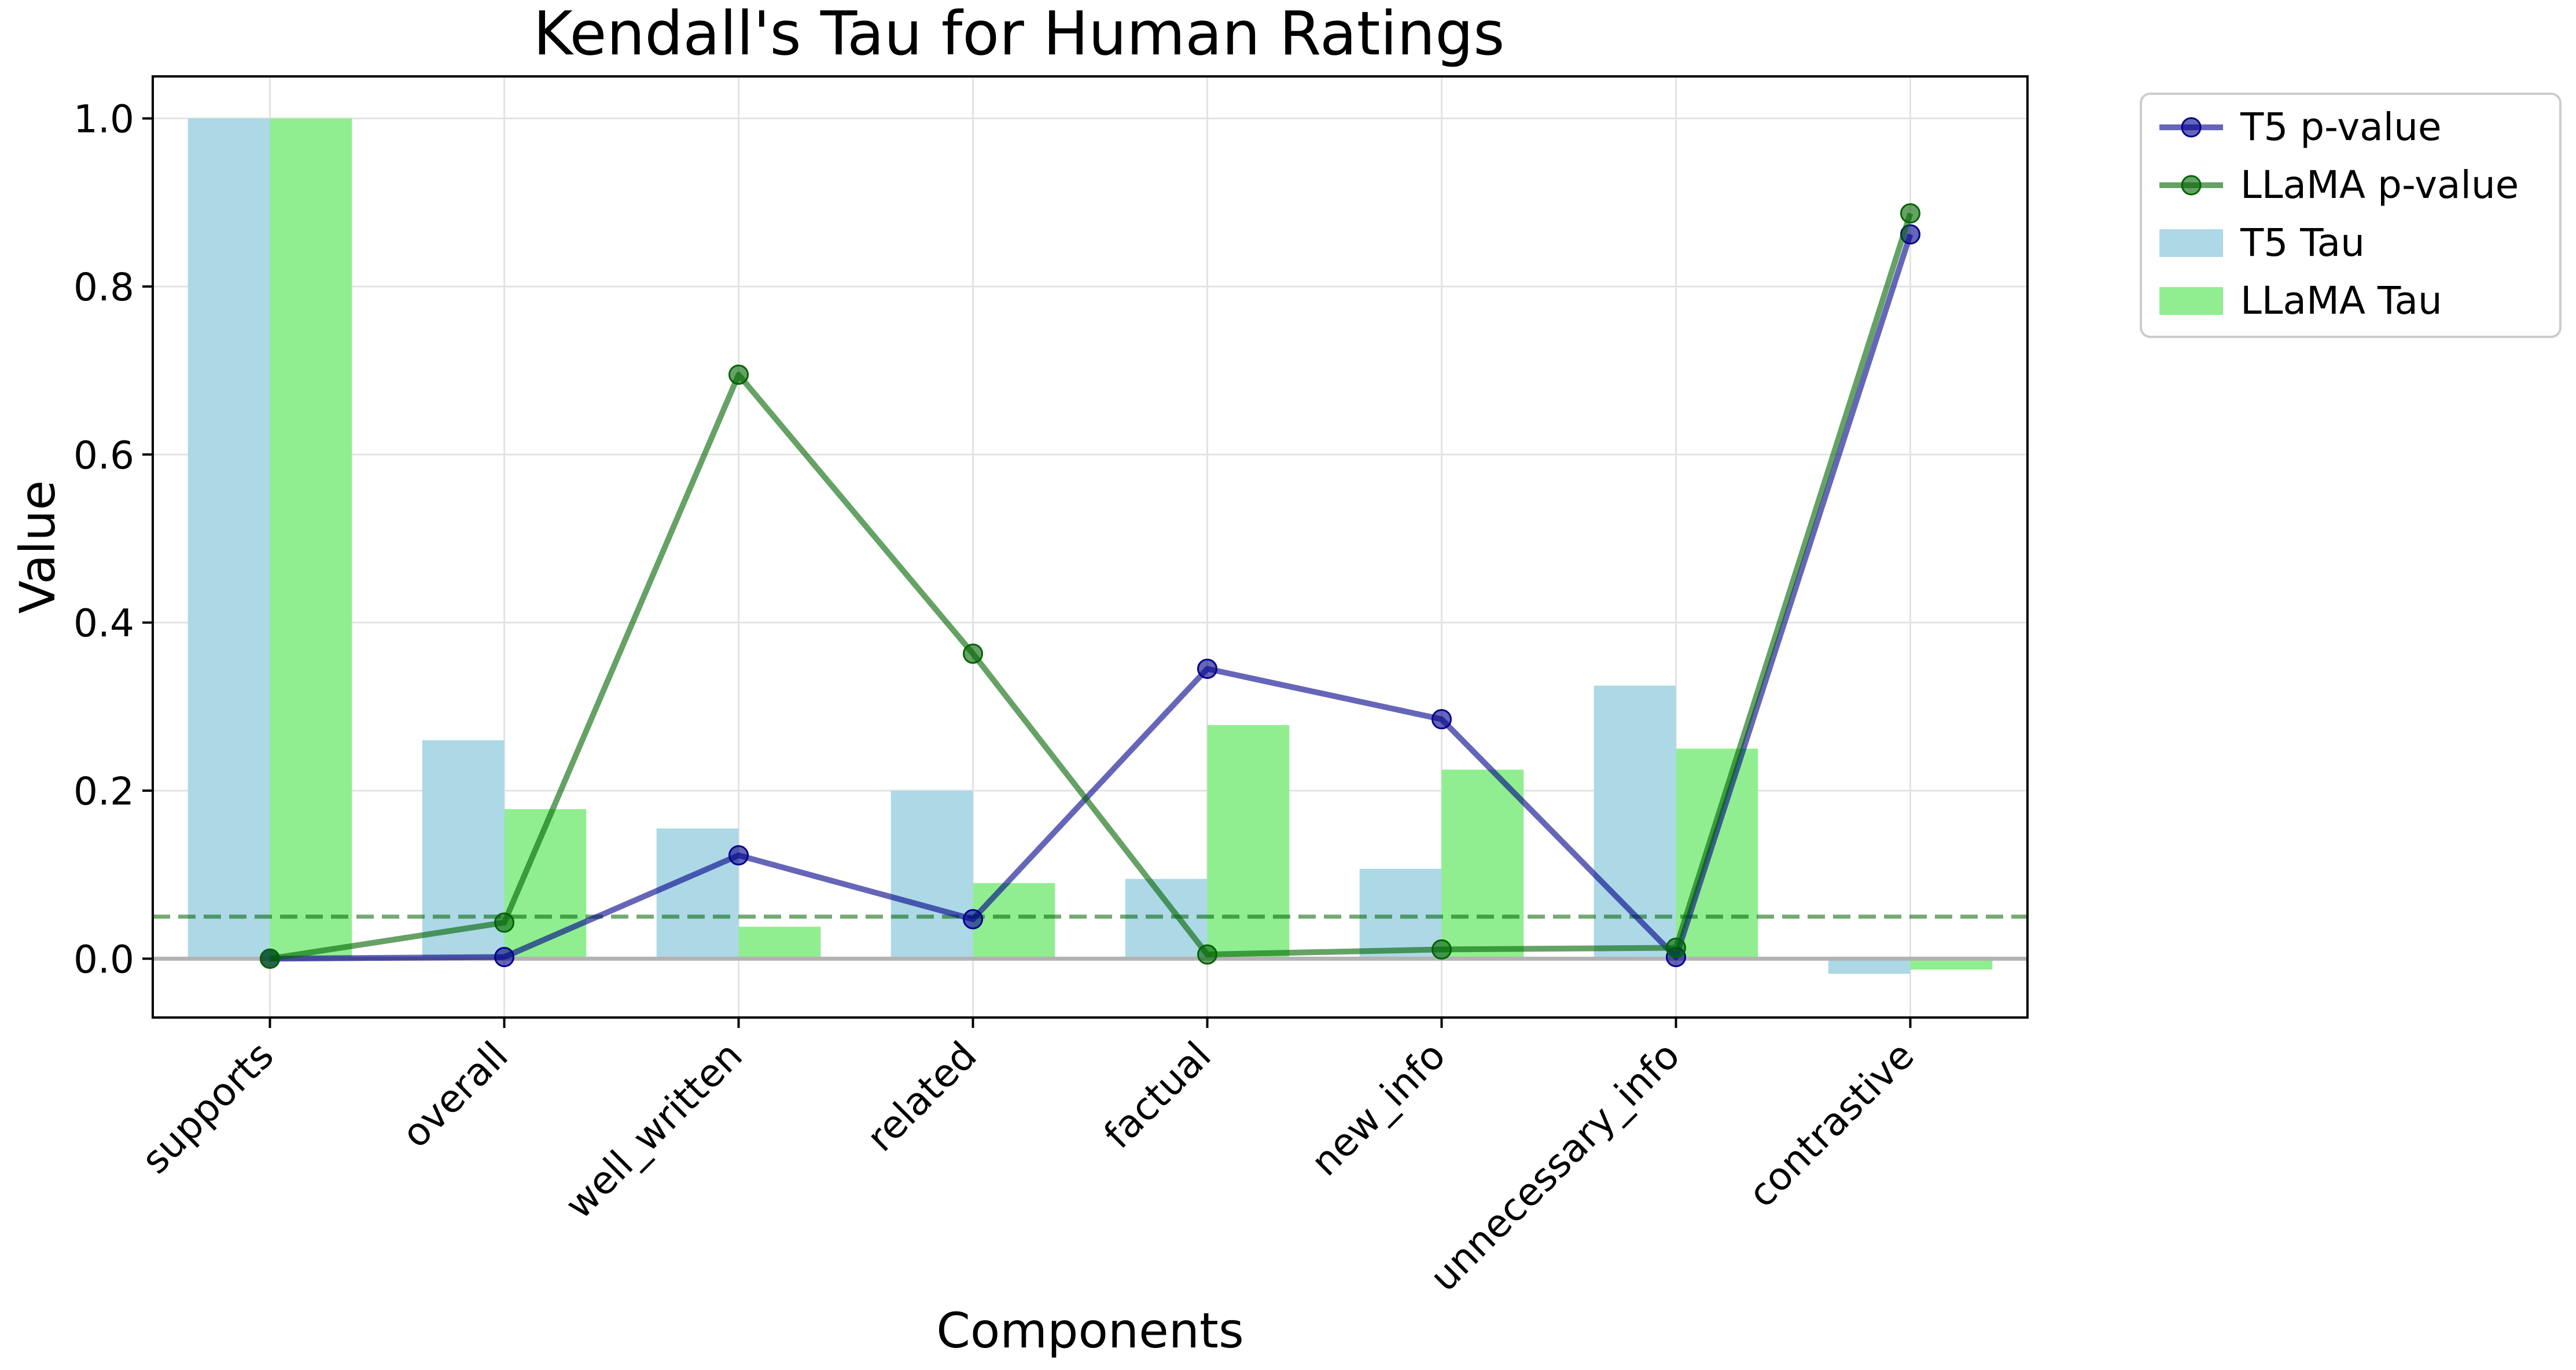 The height and width of the screenshot is (1370, 2576). Describe the element at coordinates (2341, 127) in the screenshot. I see `legend-label: T5 p-value` at that location.